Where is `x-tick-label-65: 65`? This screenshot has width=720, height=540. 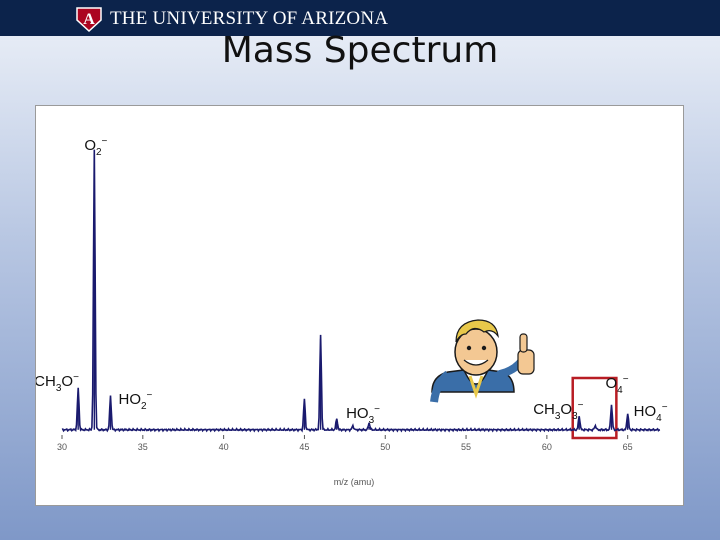
x-tick-label-65: 65 is located at coordinates (628, 447).